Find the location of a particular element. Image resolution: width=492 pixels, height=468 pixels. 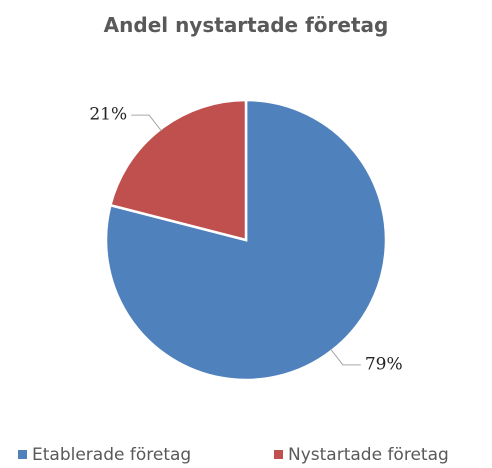

data-label: 21% is located at coordinates (108, 115).